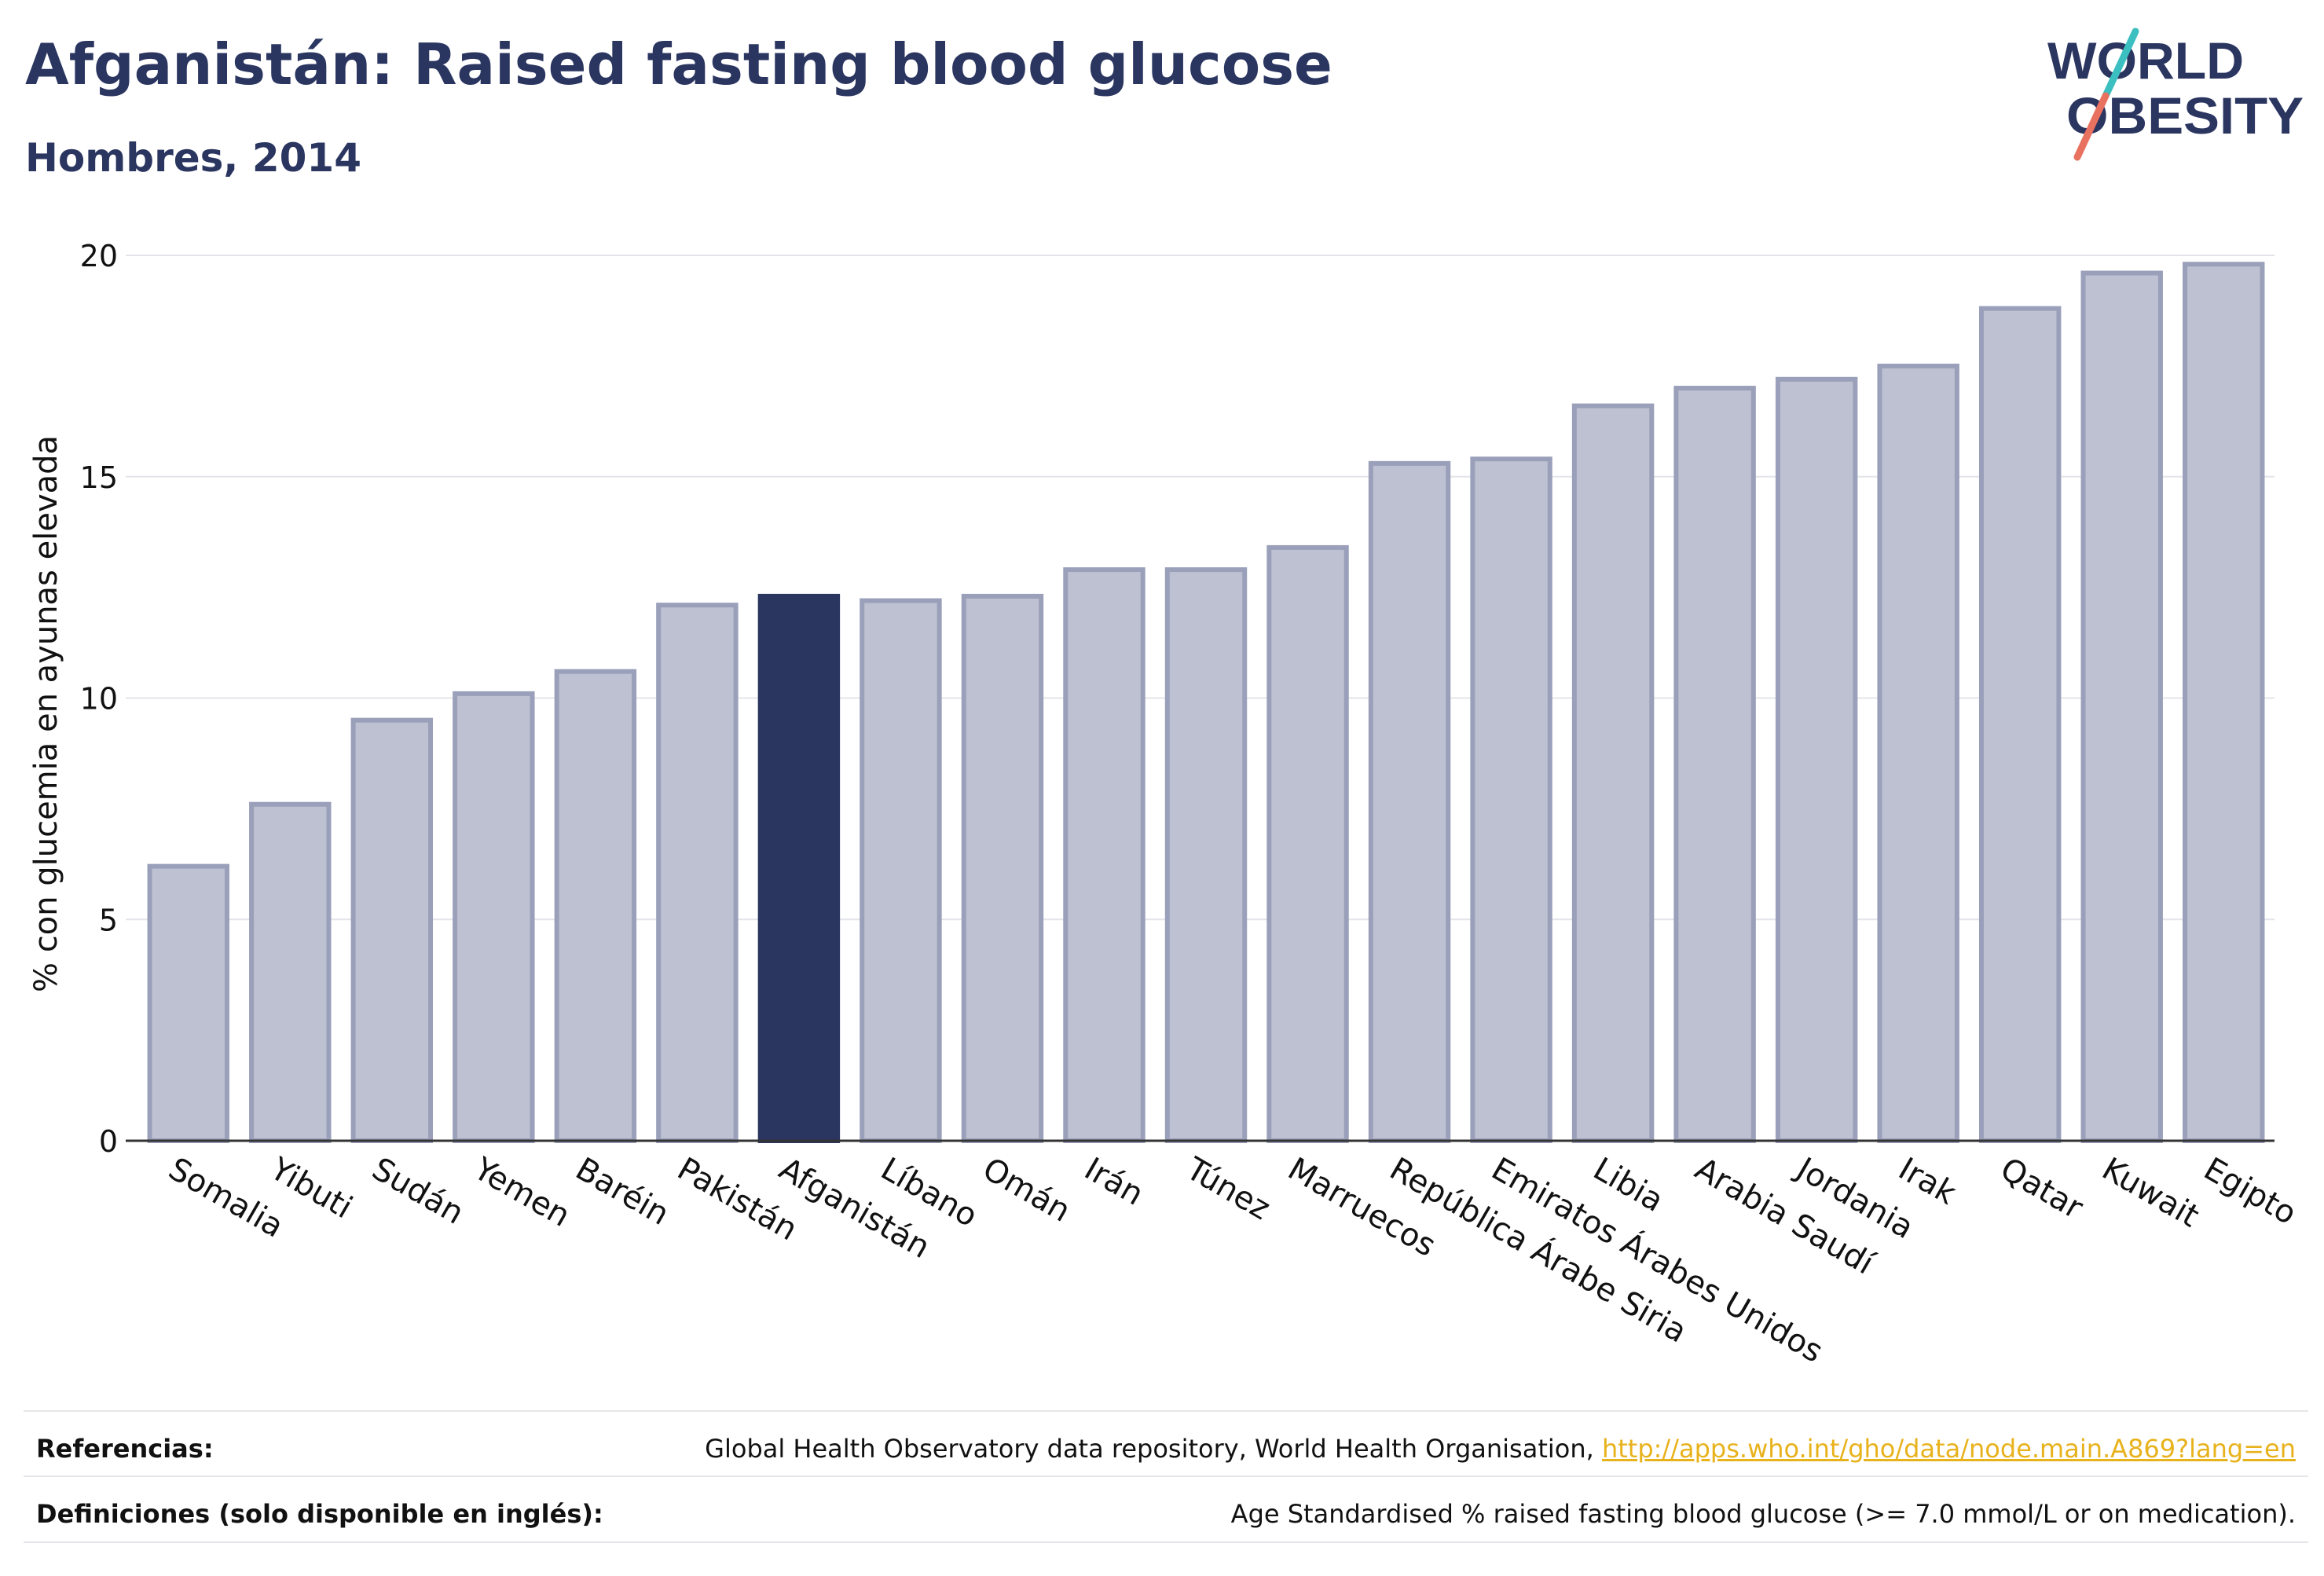  What do you see at coordinates (1166, 1542) in the screenshot?
I see `footer-divider` at bounding box center [1166, 1542].